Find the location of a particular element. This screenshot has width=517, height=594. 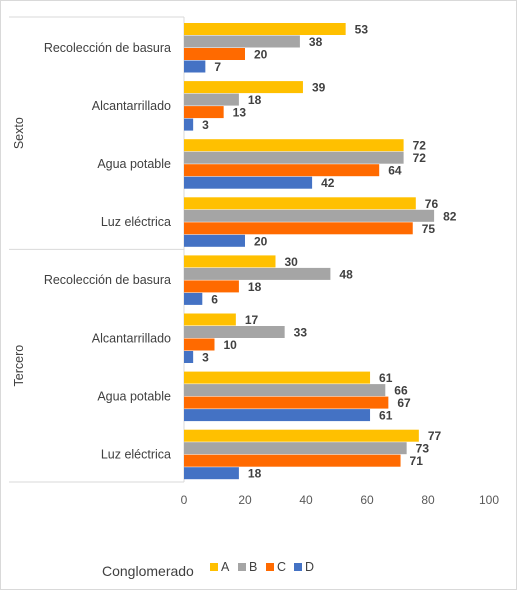

legend-title: Conglomerado is located at coordinates (148, 571).